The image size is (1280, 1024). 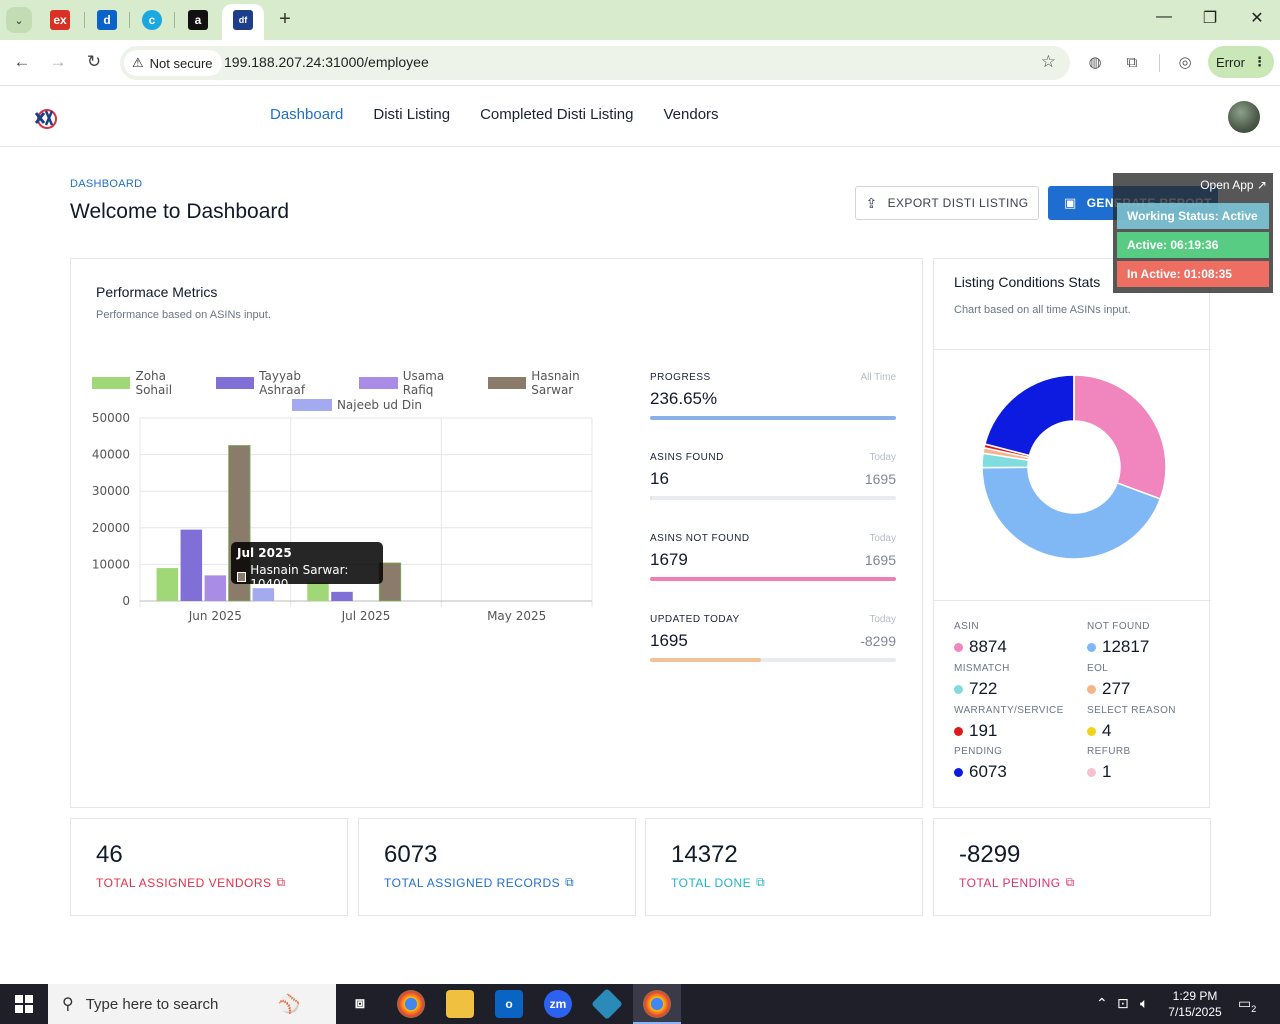 What do you see at coordinates (773, 638) in the screenshot?
I see `stat-updated-today: UPDATED TODAY Today 1695 -8299` at bounding box center [773, 638].